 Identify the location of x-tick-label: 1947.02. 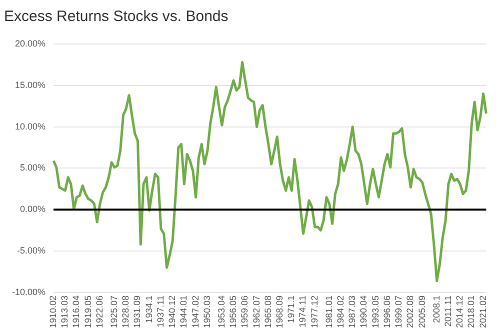
(195, 311).